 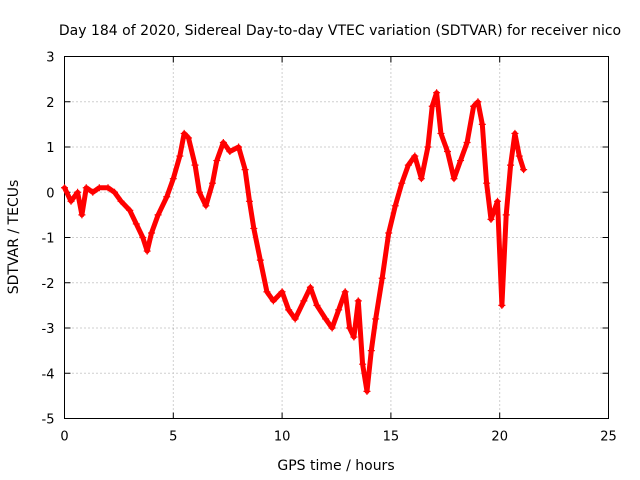 I want to click on y-tick-label: -5, so click(x=48, y=420).